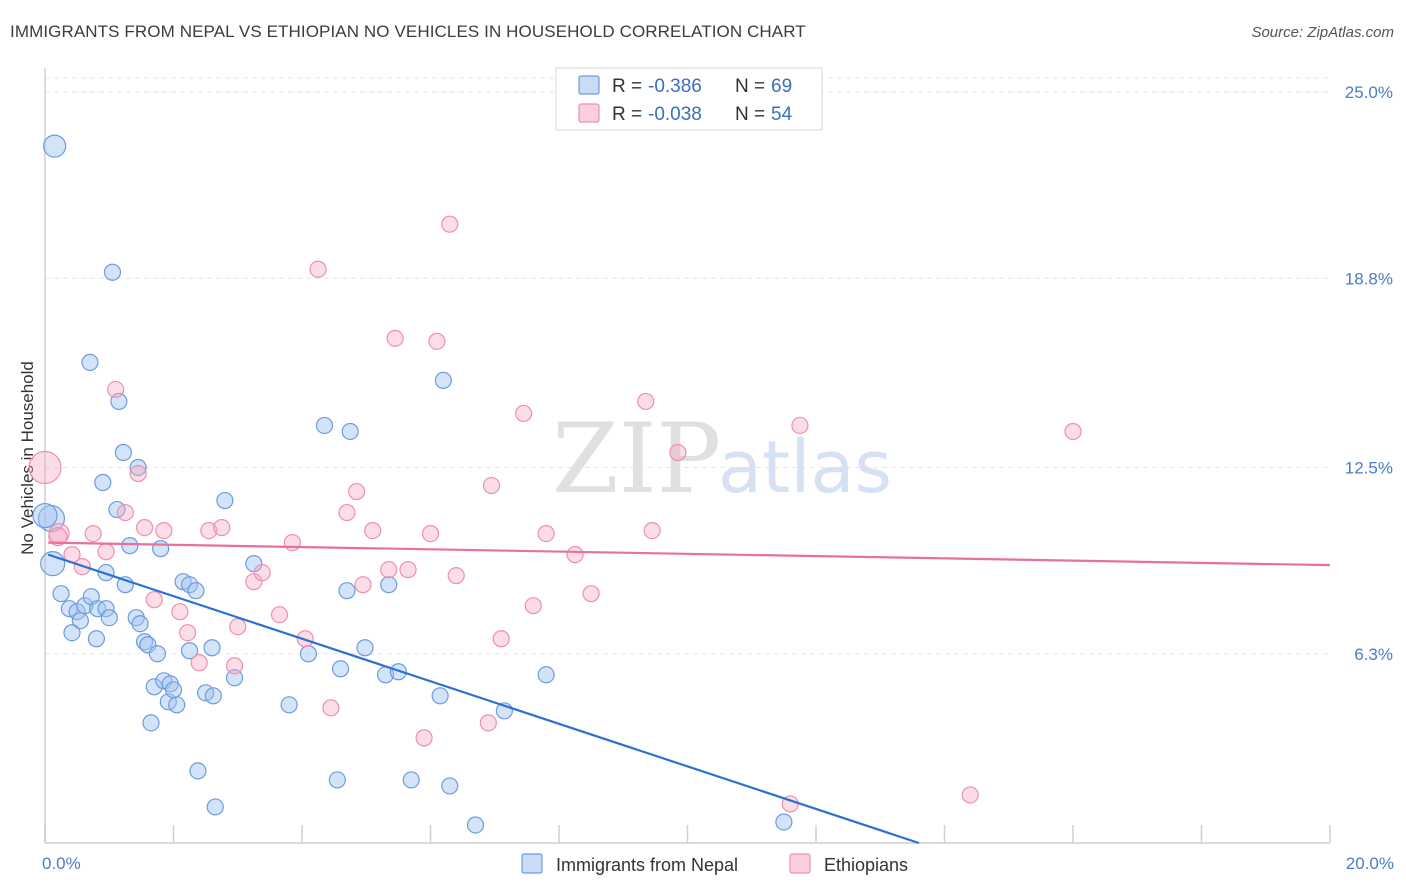 This screenshot has height=892, width=1406. What do you see at coordinates (589, 85) in the screenshot?
I see `legend-swatch-nepal` at bounding box center [589, 85].